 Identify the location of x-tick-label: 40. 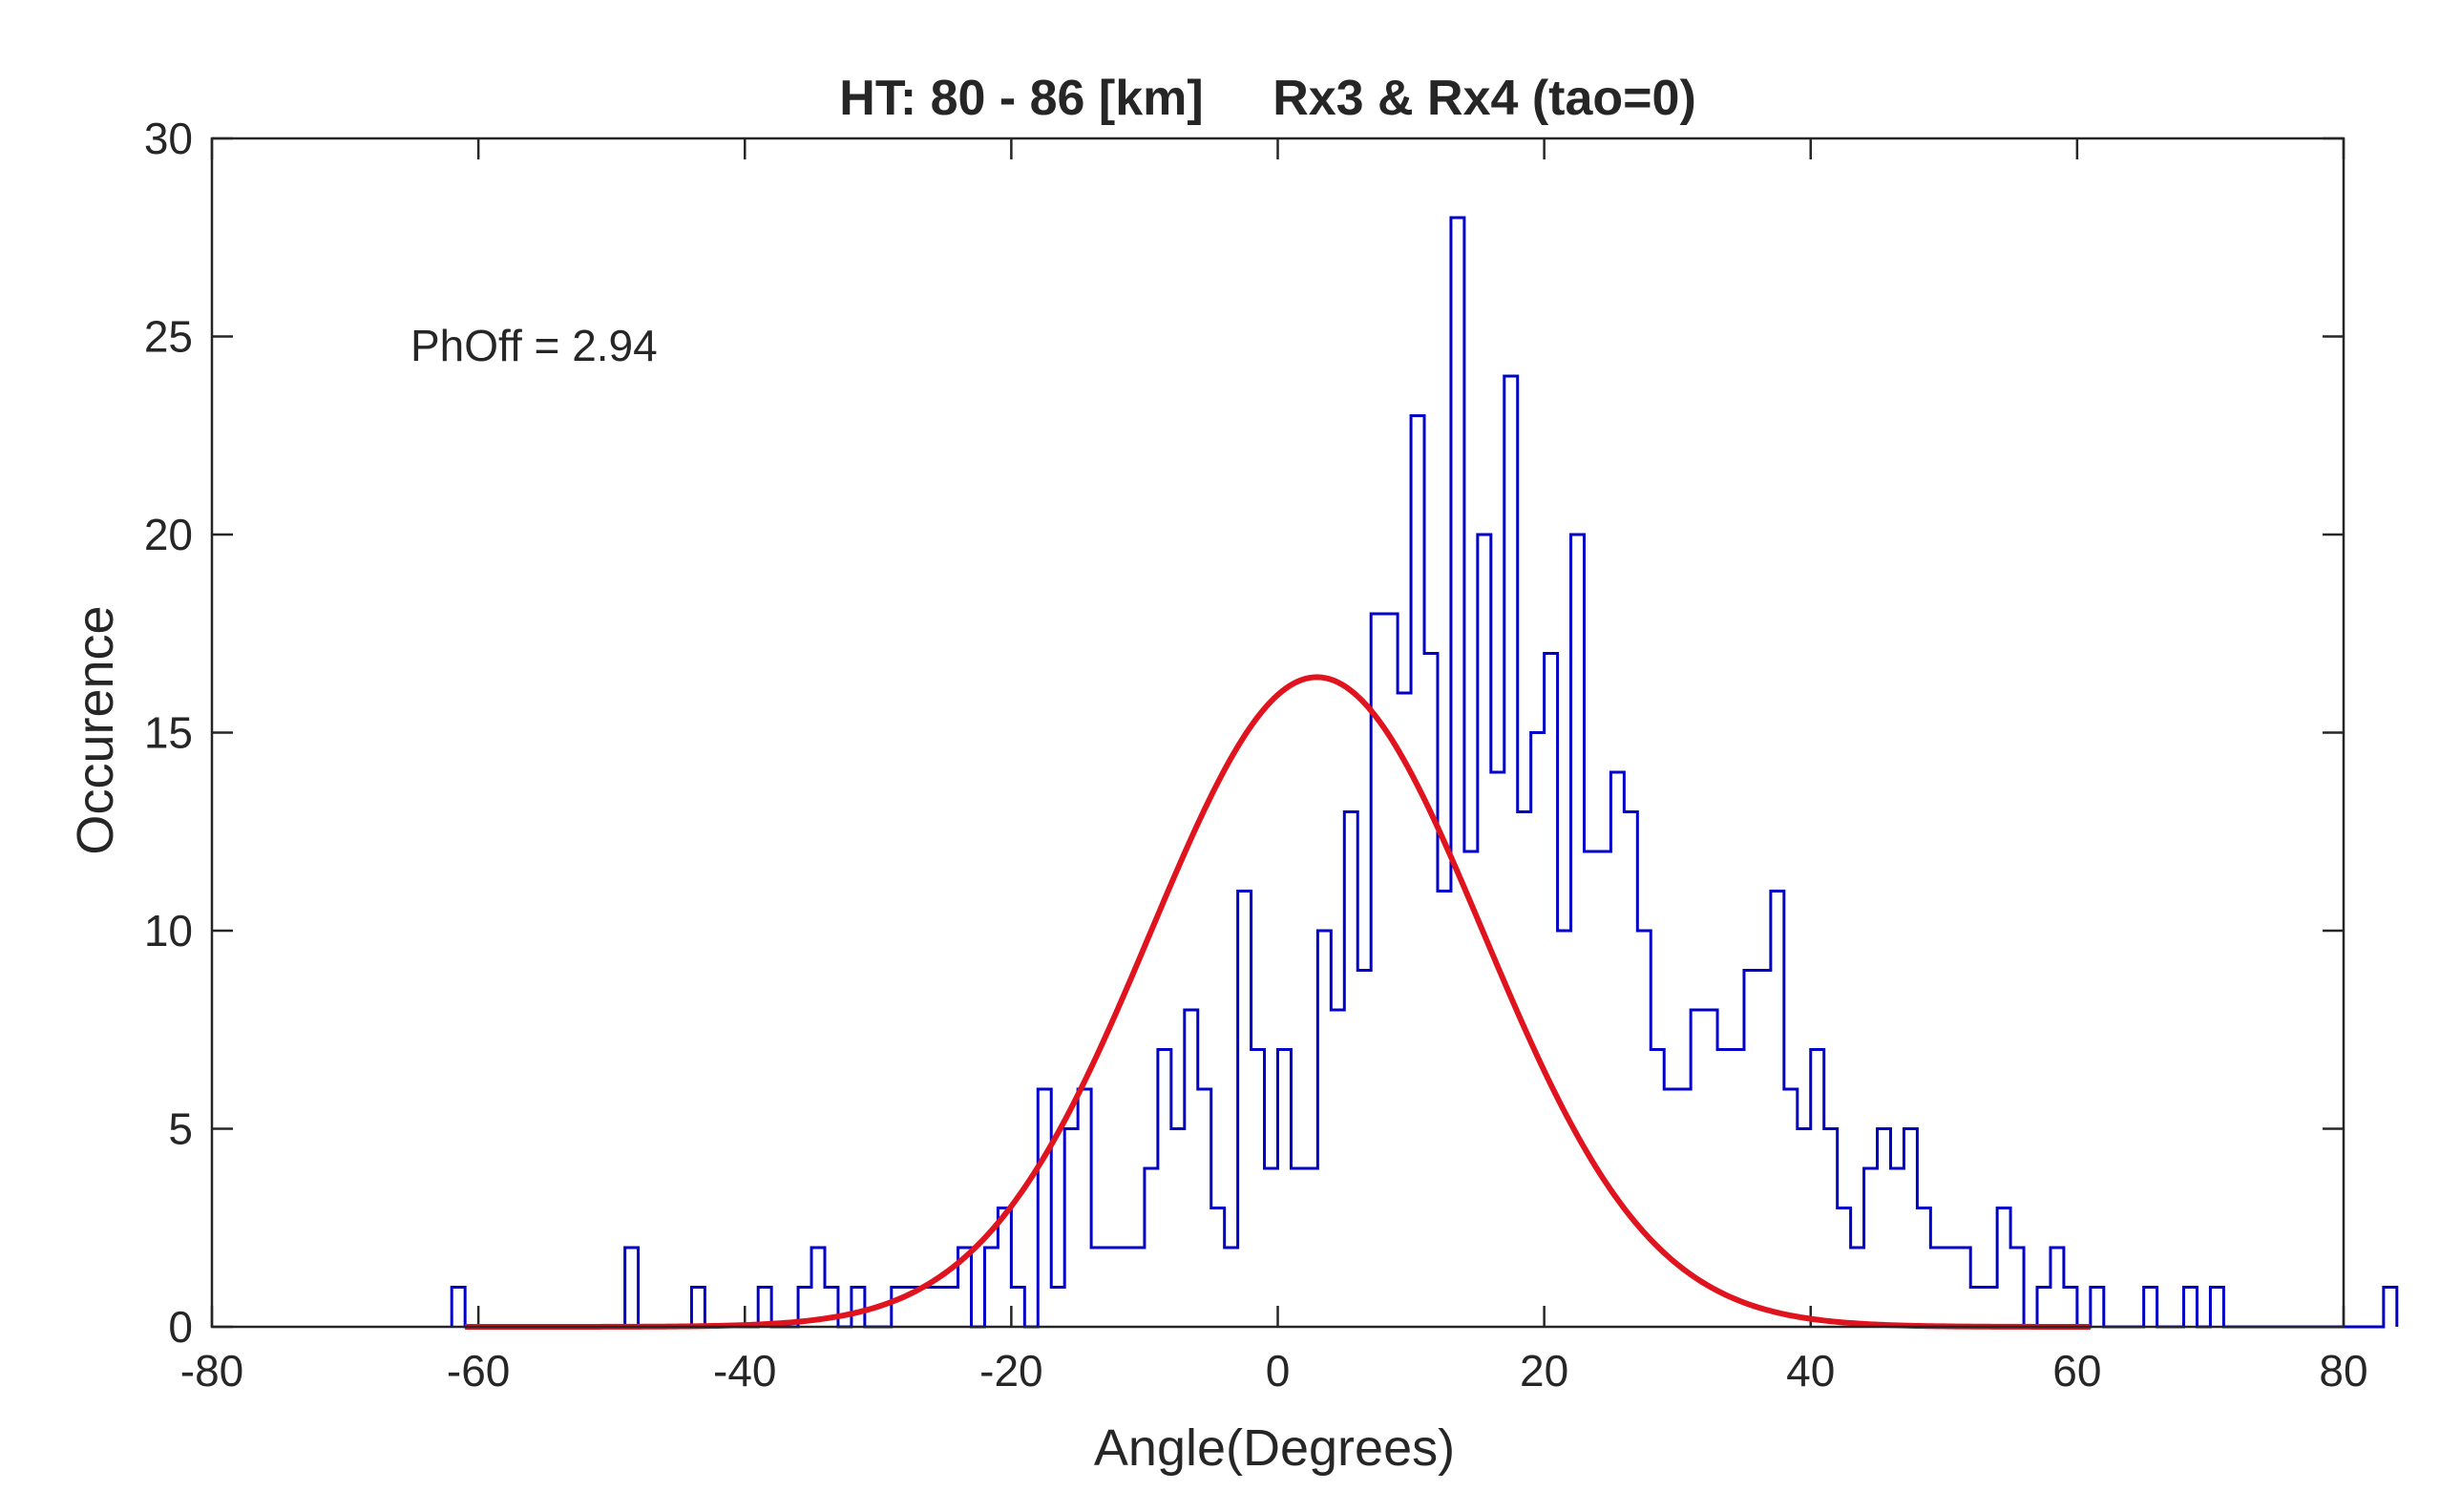
(1811, 1371).